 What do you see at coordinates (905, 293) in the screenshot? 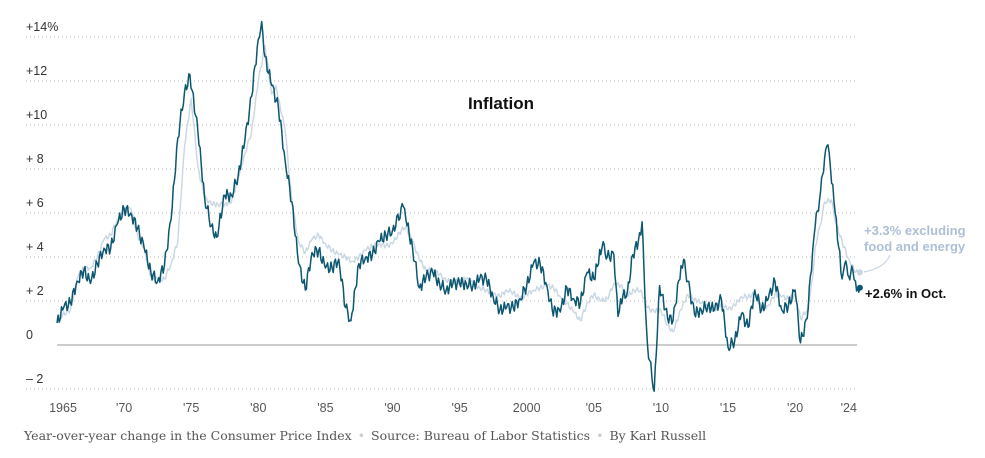
I see `headline-annotation: +2.6% in Oct.` at bounding box center [905, 293].